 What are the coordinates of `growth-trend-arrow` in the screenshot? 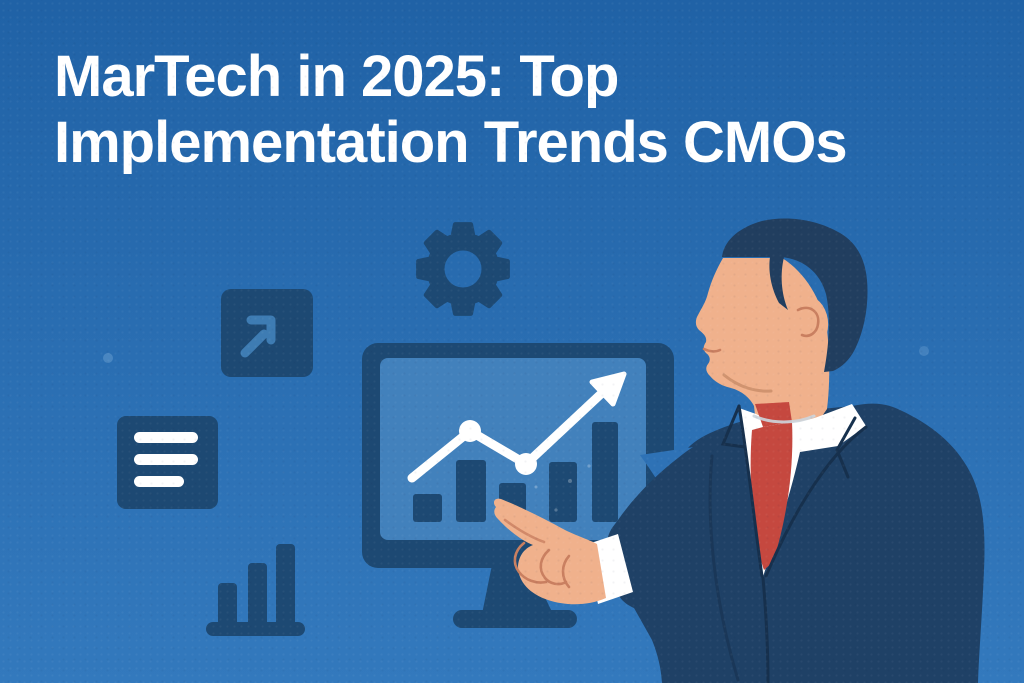 It's located at (517, 427).